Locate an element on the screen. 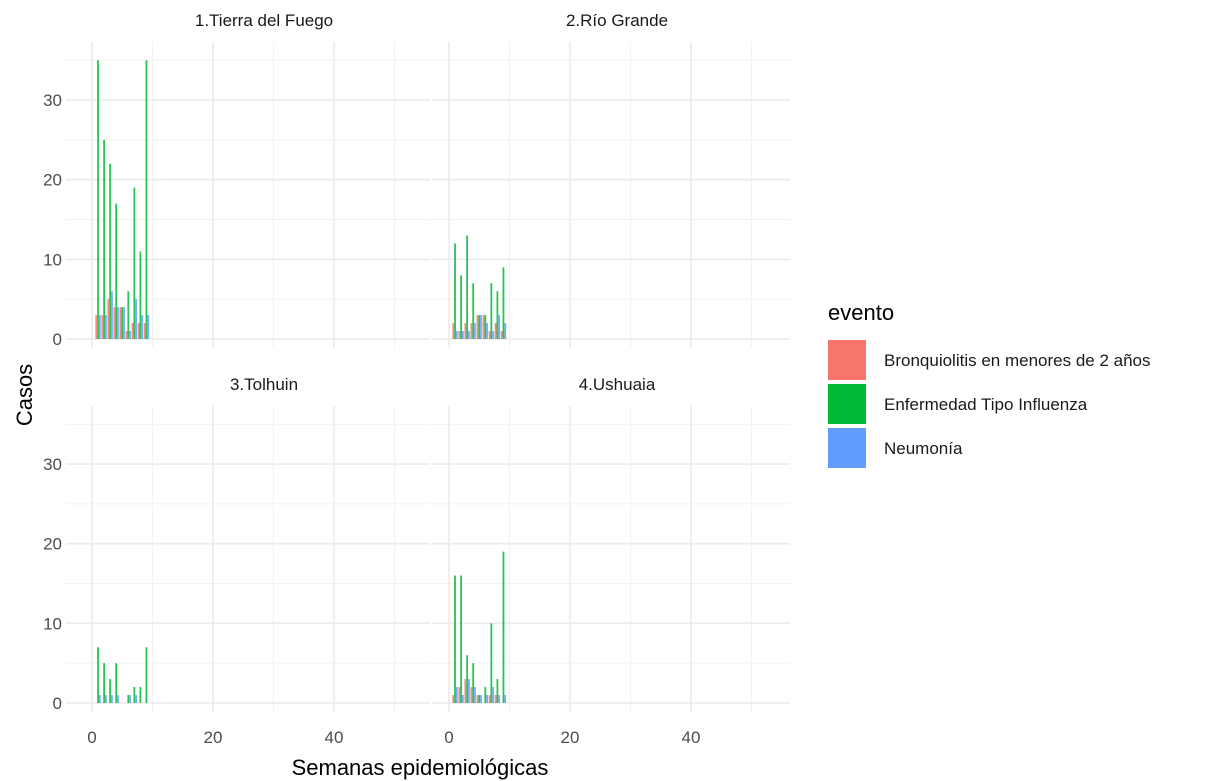  y-tick-label: 20 is located at coordinates (52, 180).